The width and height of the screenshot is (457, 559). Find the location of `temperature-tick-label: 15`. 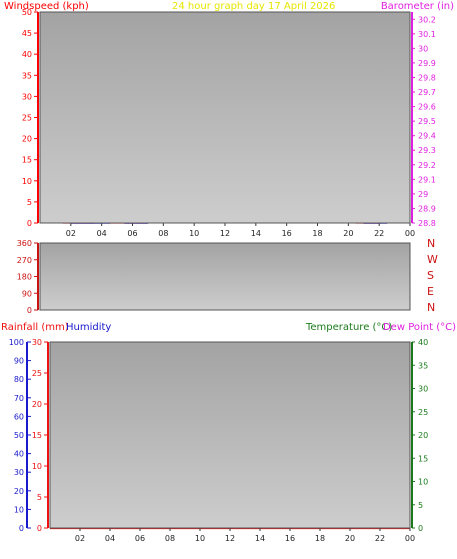

temperature-tick-label: 15 is located at coordinates (423, 458).